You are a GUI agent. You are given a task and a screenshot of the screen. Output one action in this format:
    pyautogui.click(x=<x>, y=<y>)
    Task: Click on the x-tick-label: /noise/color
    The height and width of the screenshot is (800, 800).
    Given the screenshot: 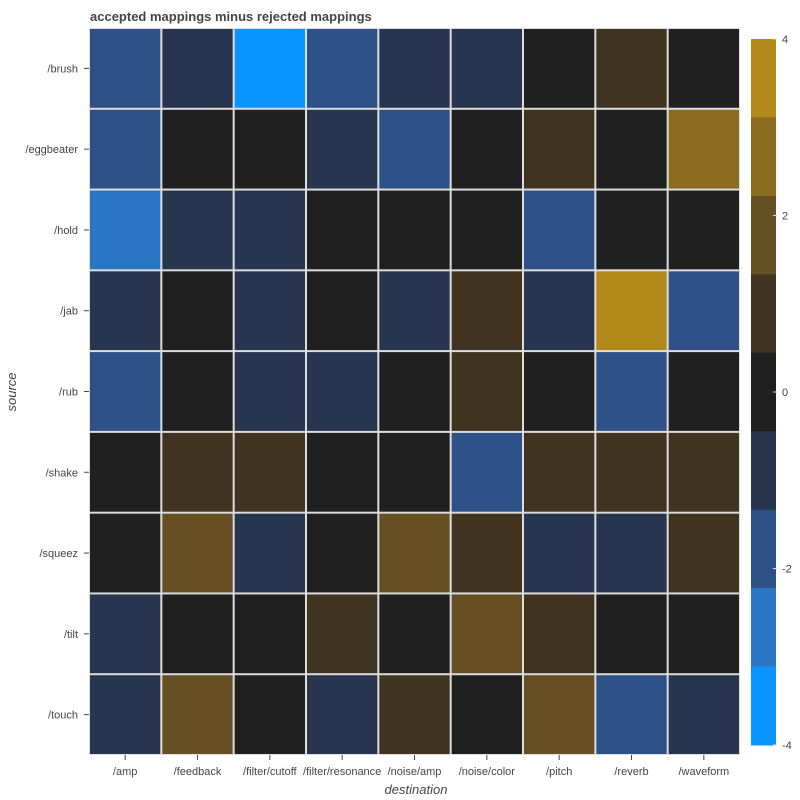 What is the action you would take?
    pyautogui.click(x=487, y=772)
    